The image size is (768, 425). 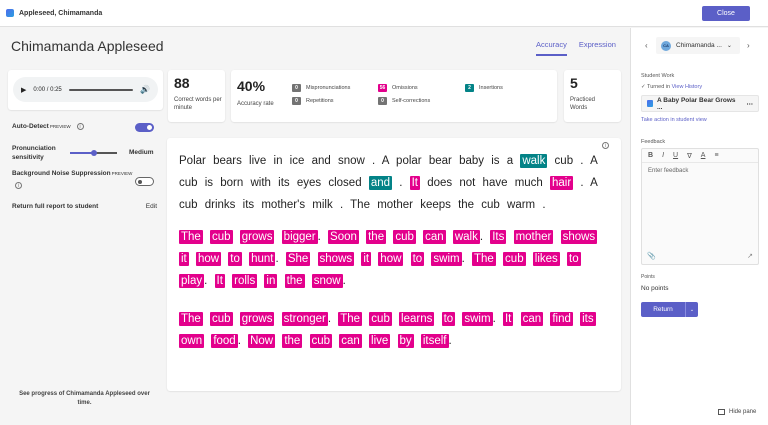 What do you see at coordinates (321, 88) in the screenshot?
I see `count-mispronunciations: 0 Mispronunciations` at bounding box center [321, 88].